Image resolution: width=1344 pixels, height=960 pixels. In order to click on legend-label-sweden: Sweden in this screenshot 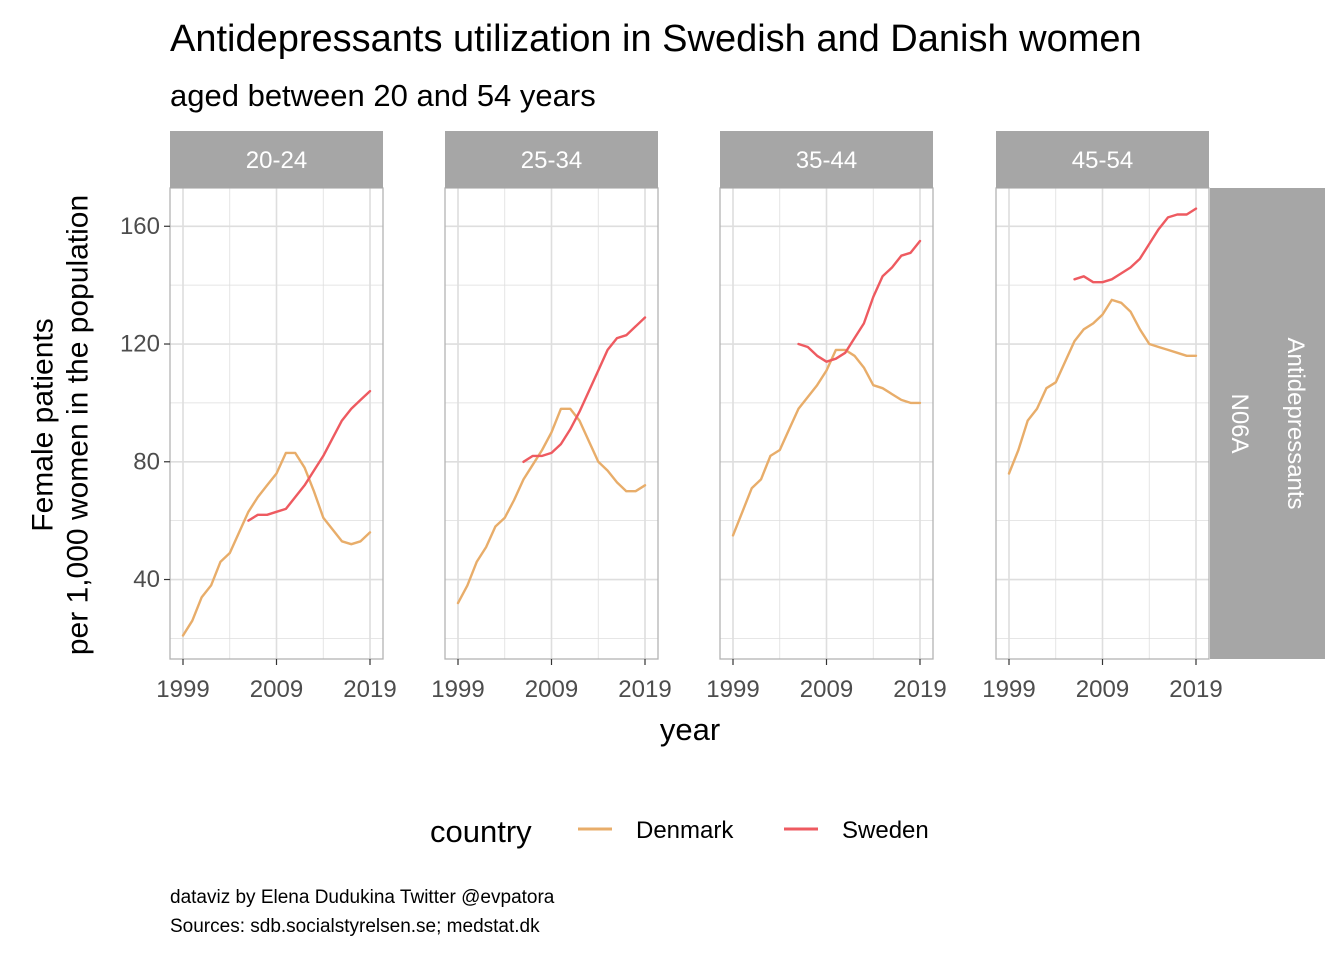, I will do `click(885, 830)`.